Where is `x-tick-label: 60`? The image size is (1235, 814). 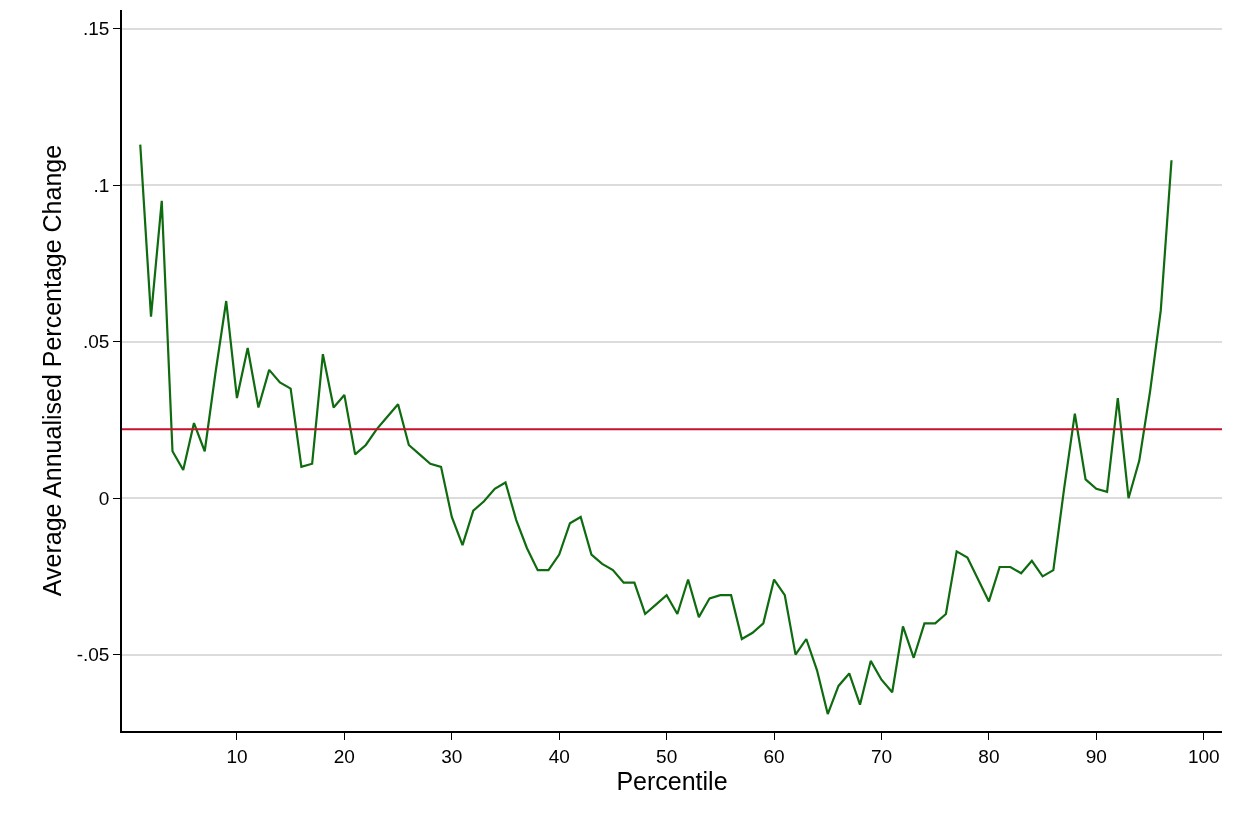 x-tick-label: 60 is located at coordinates (774, 756).